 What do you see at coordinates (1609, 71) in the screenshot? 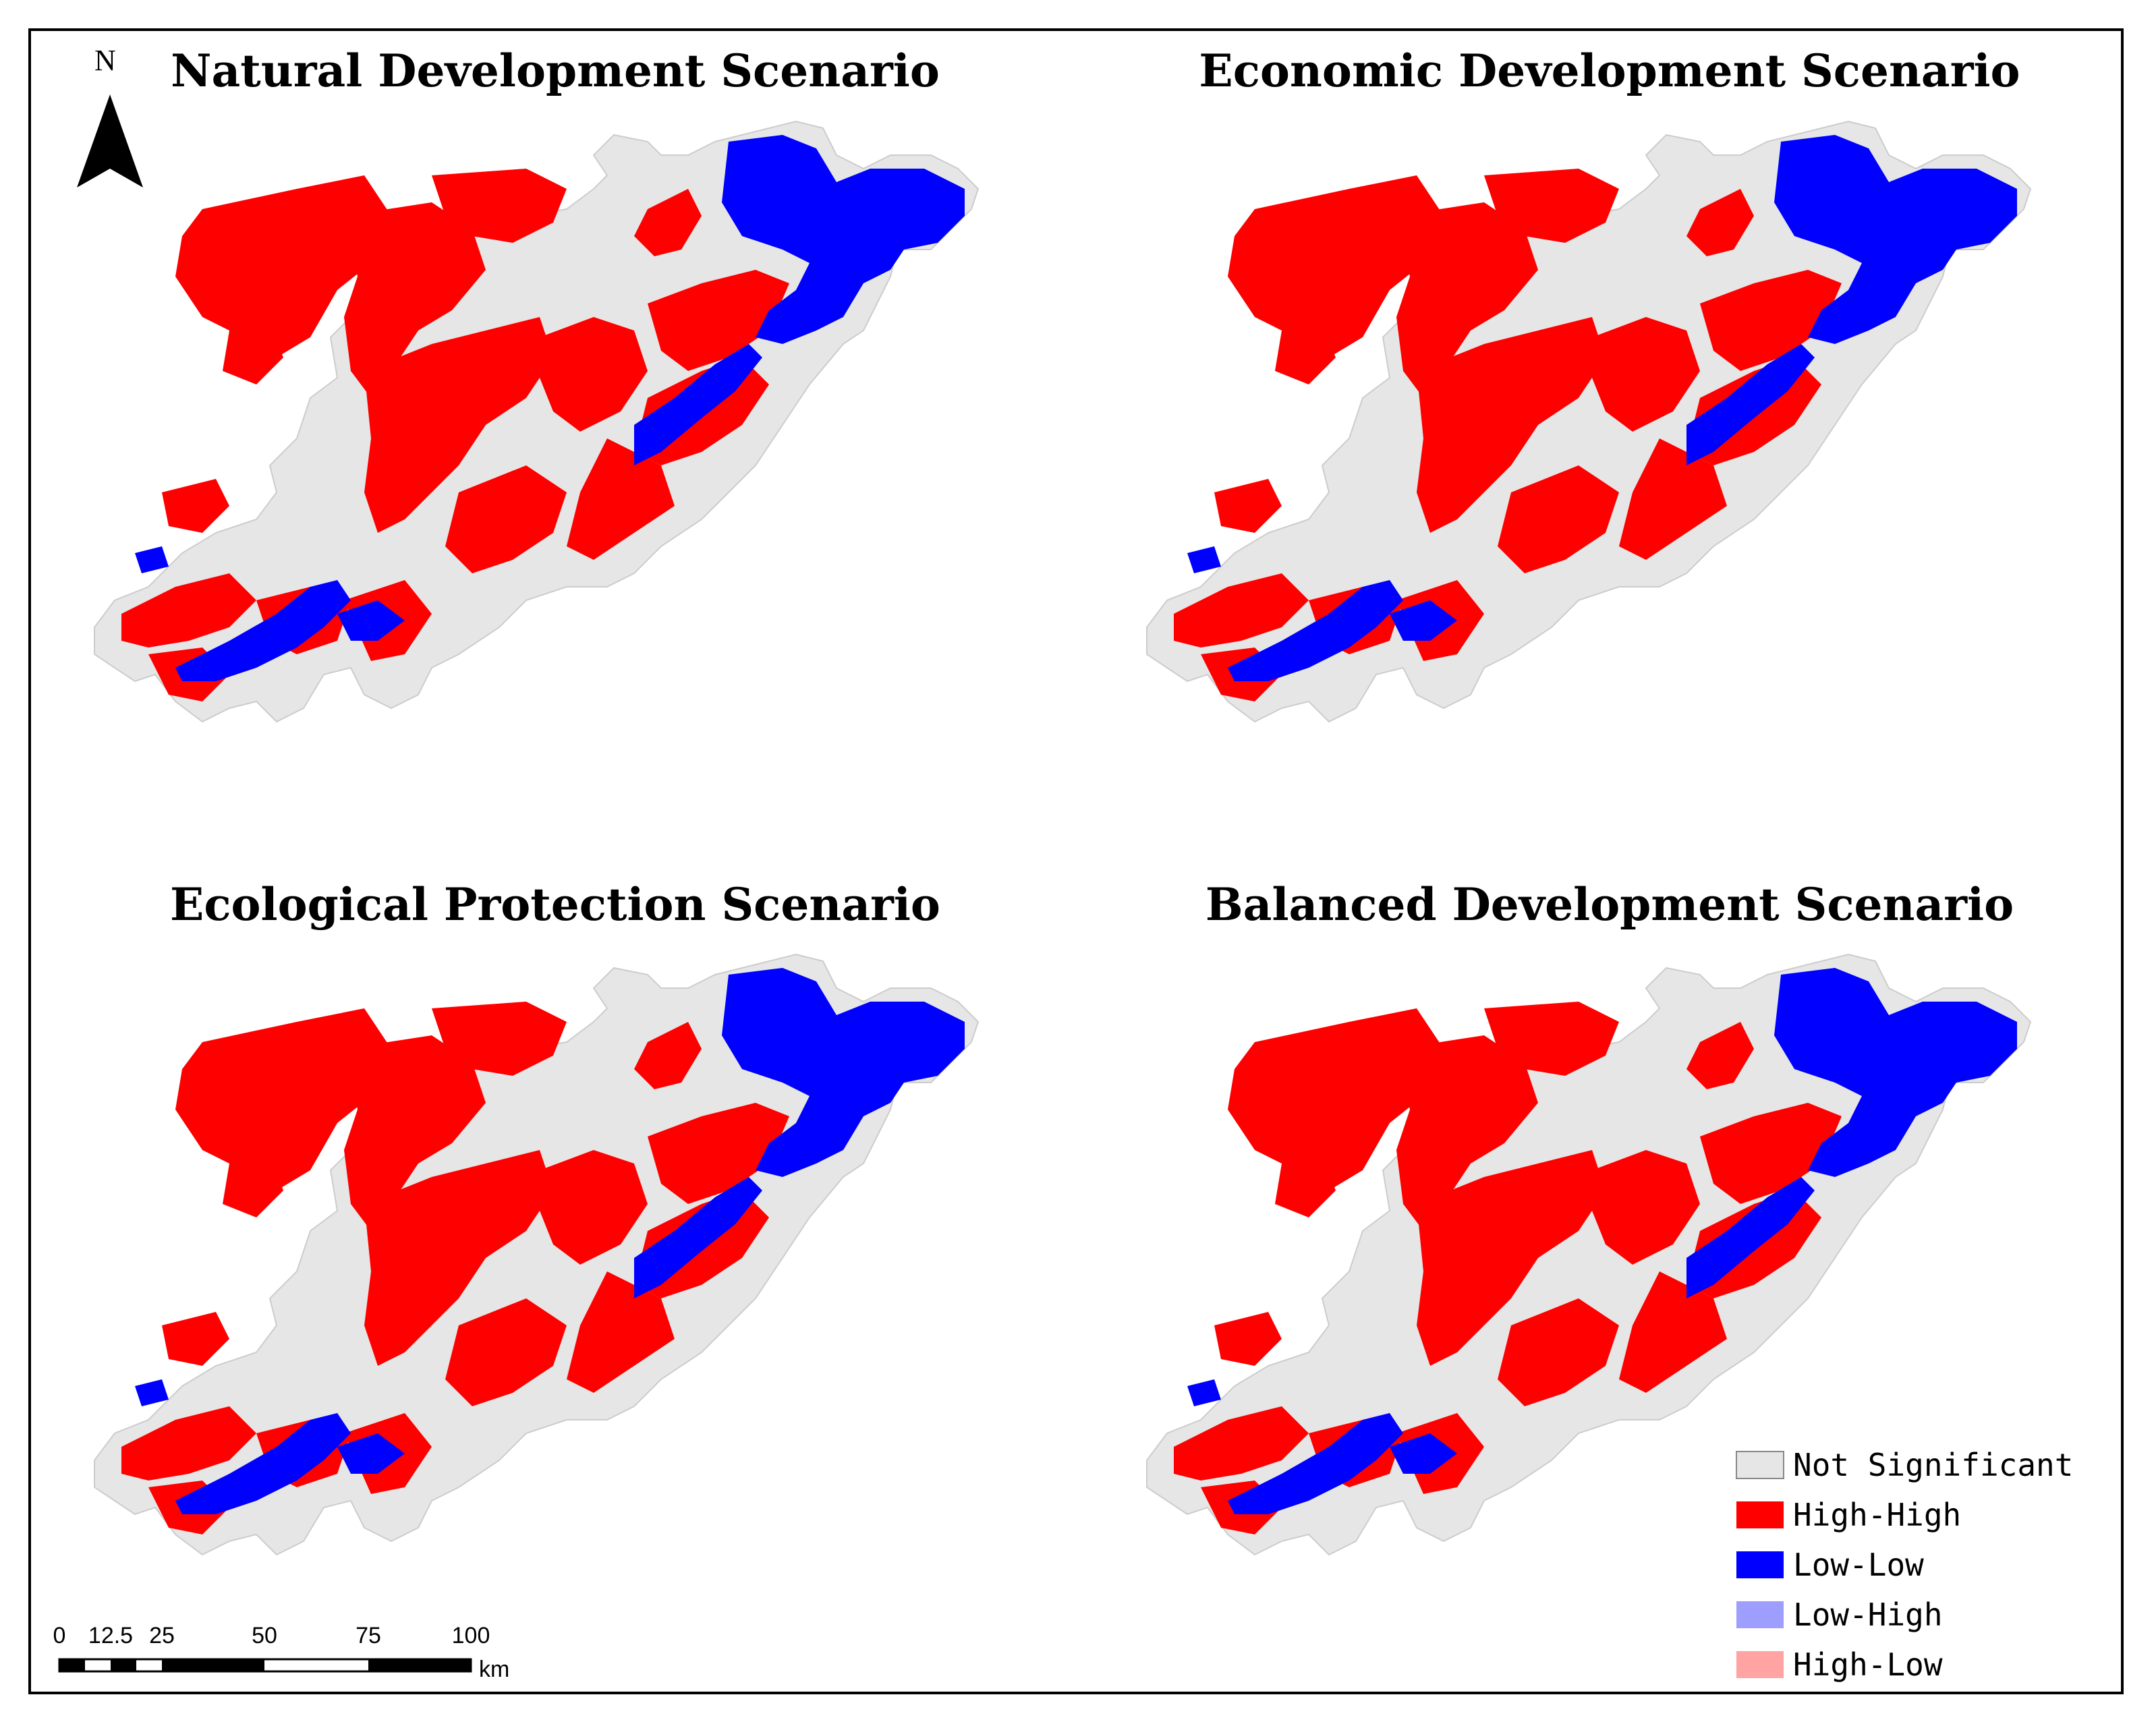
I see `panel-title-economic: Economic Development Scenario` at bounding box center [1609, 71].